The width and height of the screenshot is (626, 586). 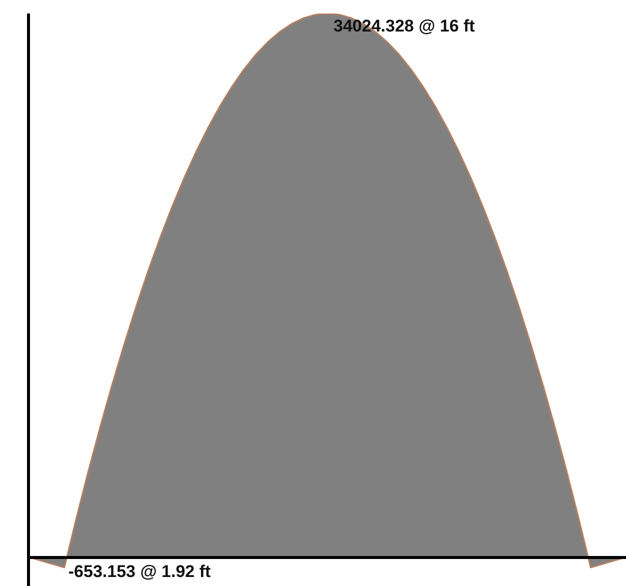 I want to click on annotation: -653.153 @ 1.92 ft, so click(x=139, y=572).